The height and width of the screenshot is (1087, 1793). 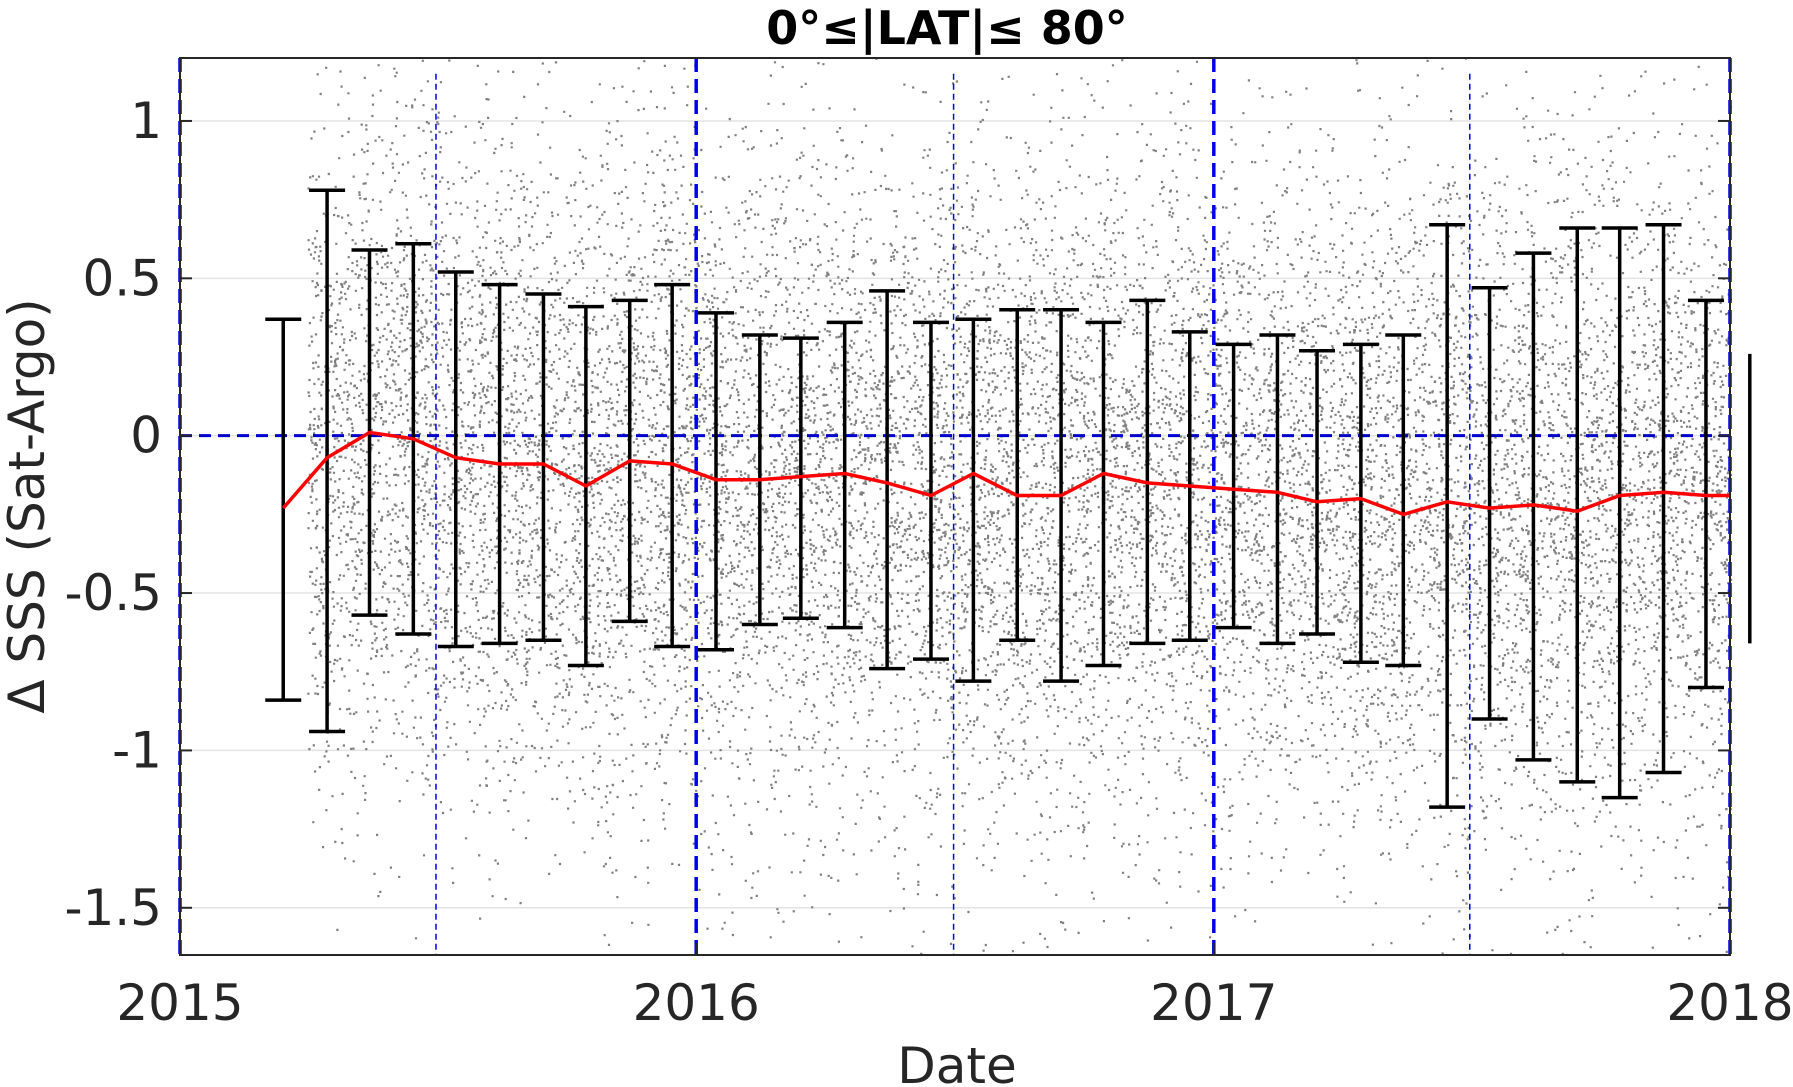 What do you see at coordinates (113, 593) in the screenshot?
I see `y-tick-label: -0.5` at bounding box center [113, 593].